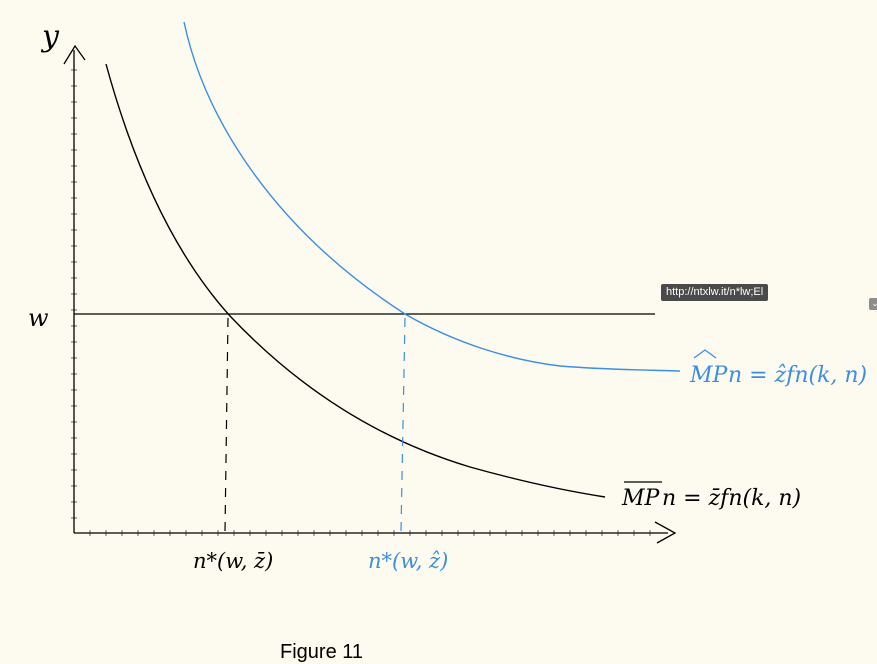  I want to click on chevron-down-icon: ⌄, so click(873, 304).